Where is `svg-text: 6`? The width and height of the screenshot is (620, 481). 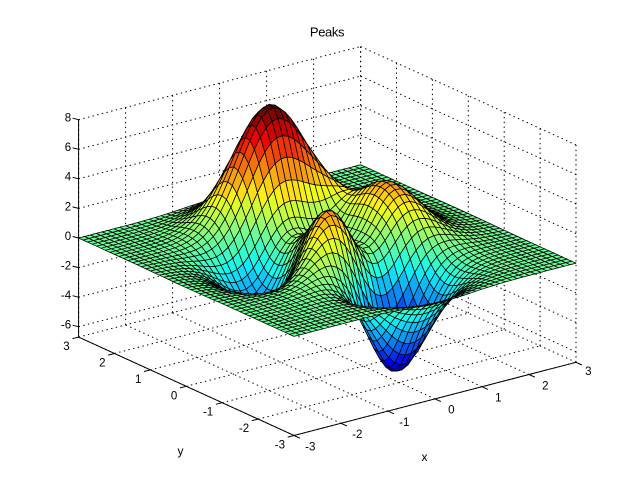 svg-text: 6 is located at coordinates (68, 148).